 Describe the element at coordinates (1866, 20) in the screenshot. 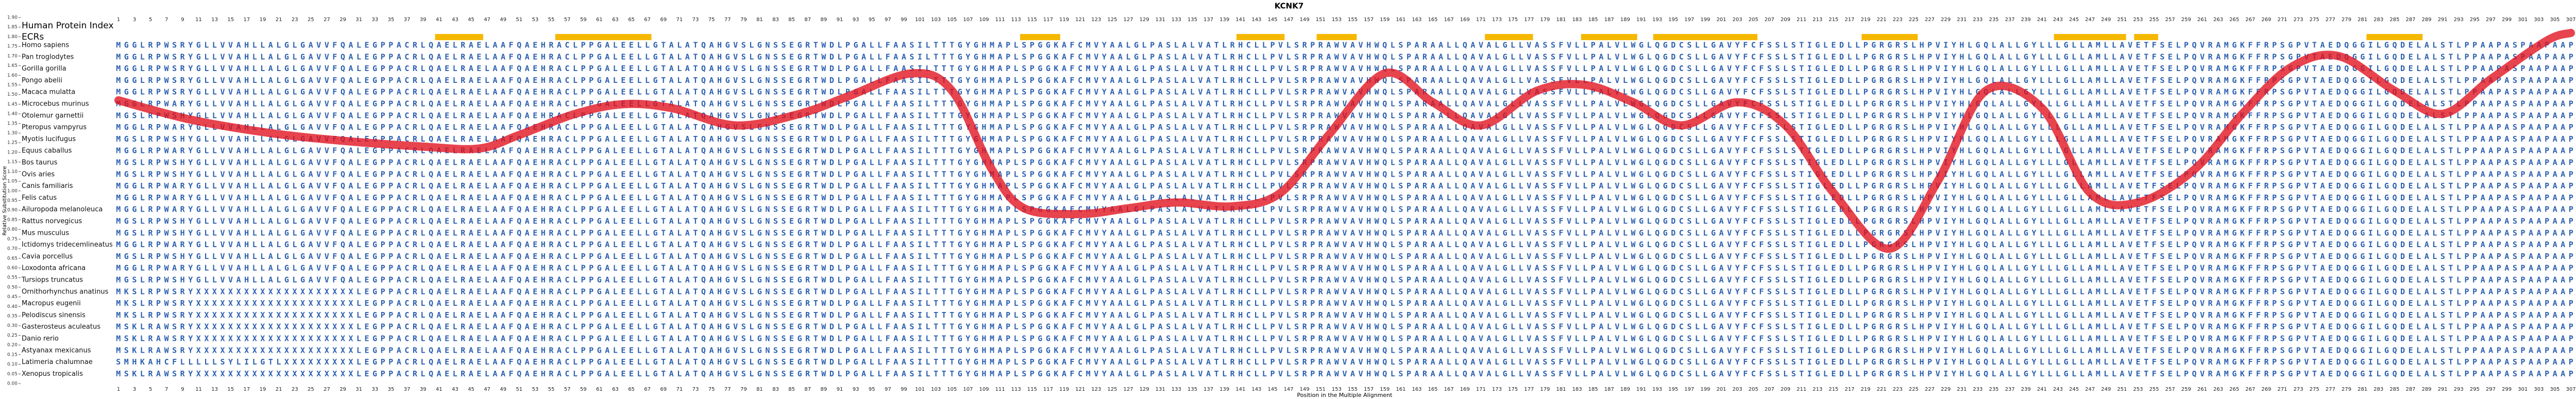

I see `x-tick-label-top: 219` at that location.